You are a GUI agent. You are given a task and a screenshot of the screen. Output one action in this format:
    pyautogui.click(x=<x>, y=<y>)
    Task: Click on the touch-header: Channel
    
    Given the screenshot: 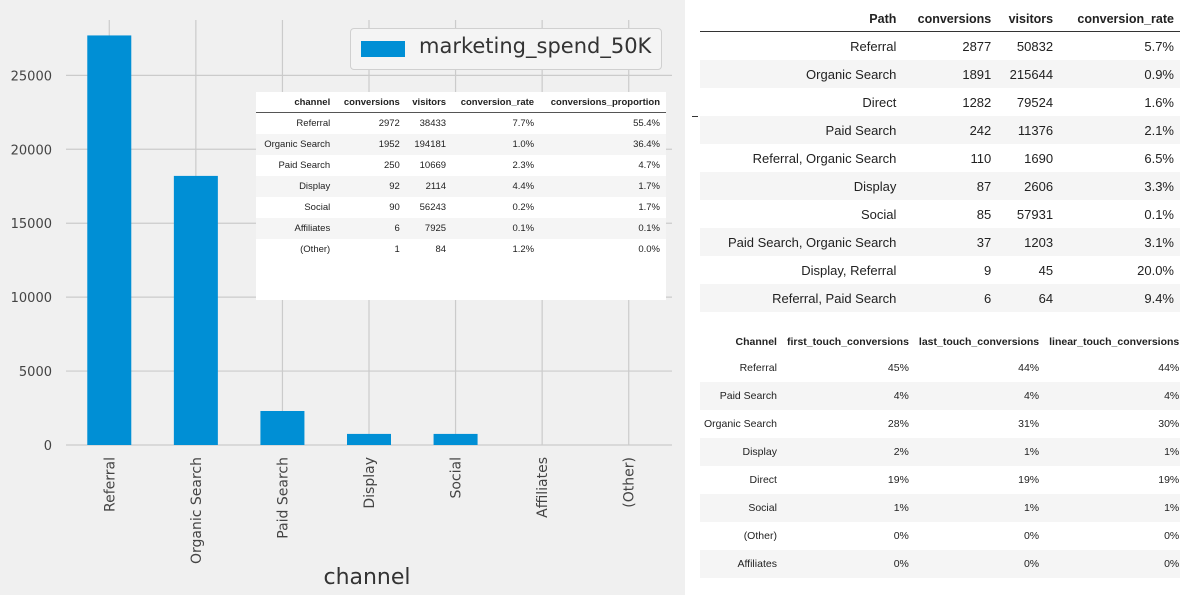 What is the action you would take?
    pyautogui.click(x=756, y=342)
    